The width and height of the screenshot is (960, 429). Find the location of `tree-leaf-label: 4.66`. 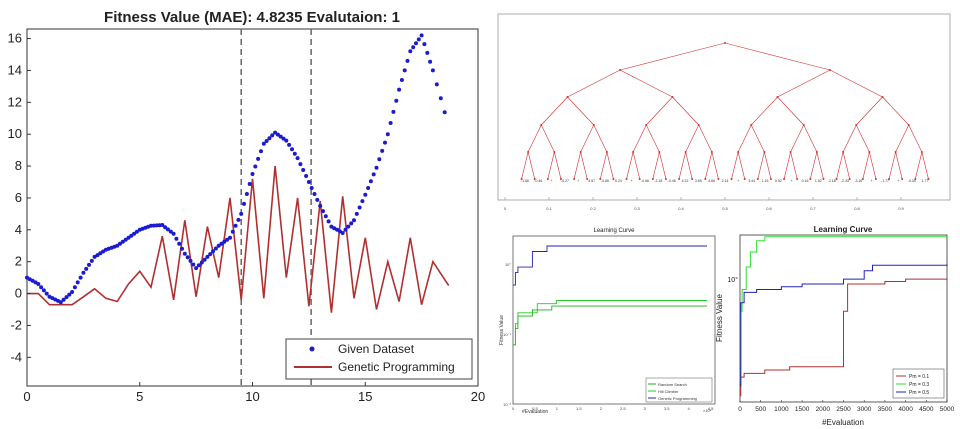

tree-leaf-label: 4.66 is located at coordinates (711, 181).